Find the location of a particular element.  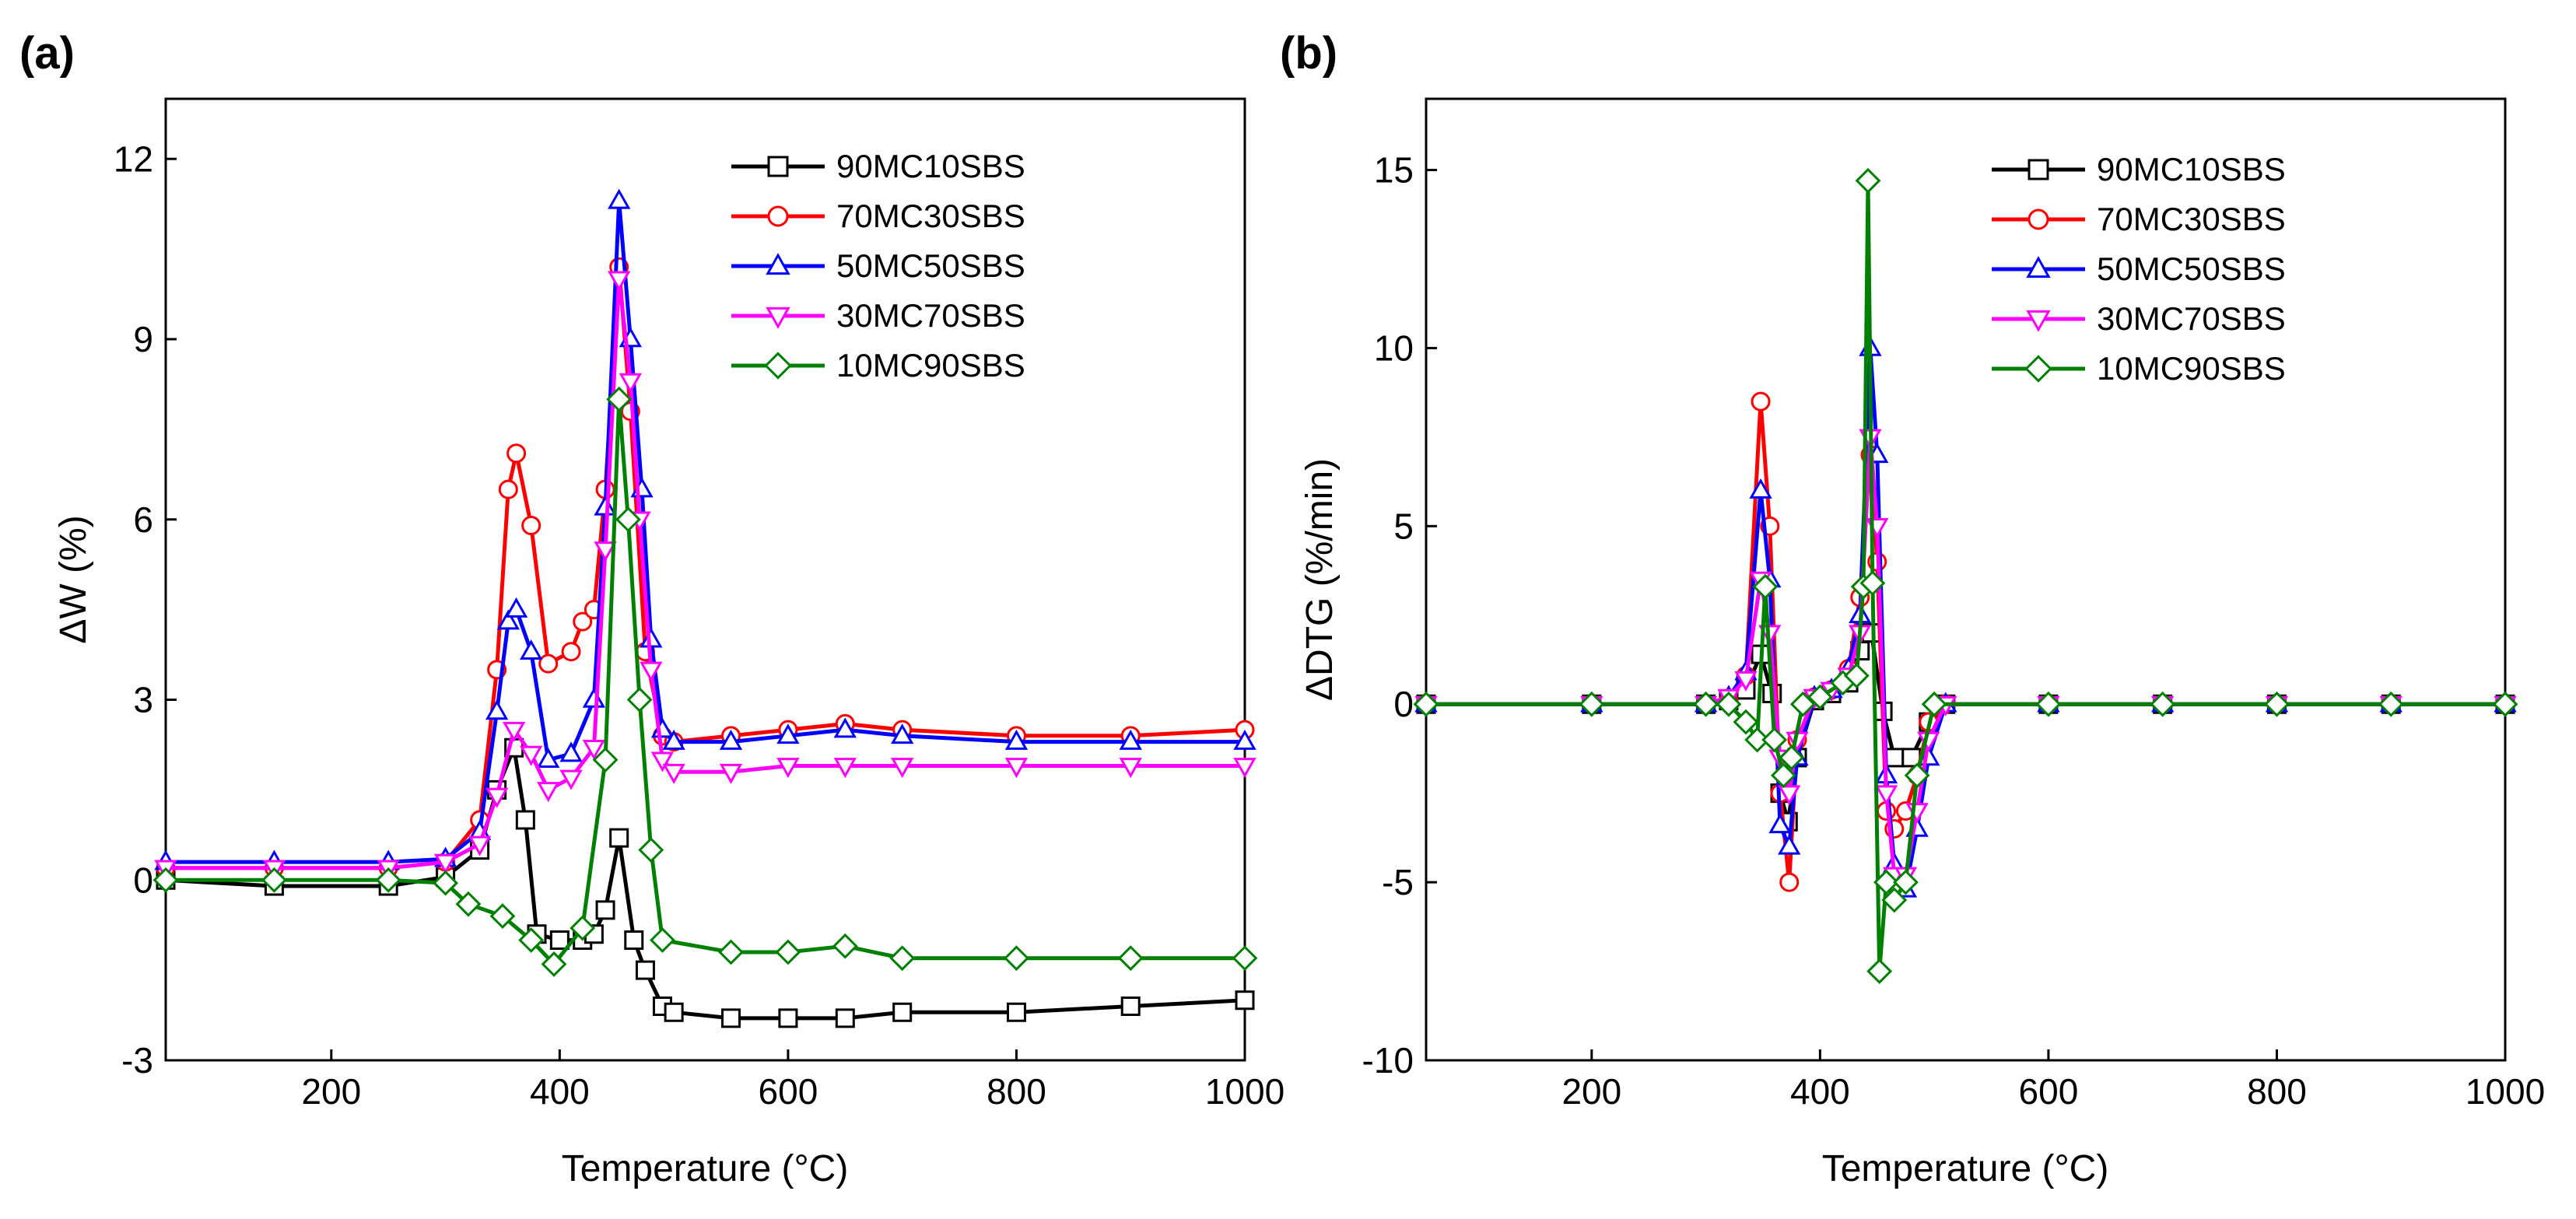

y-tick-label: 6 is located at coordinates (143, 519).